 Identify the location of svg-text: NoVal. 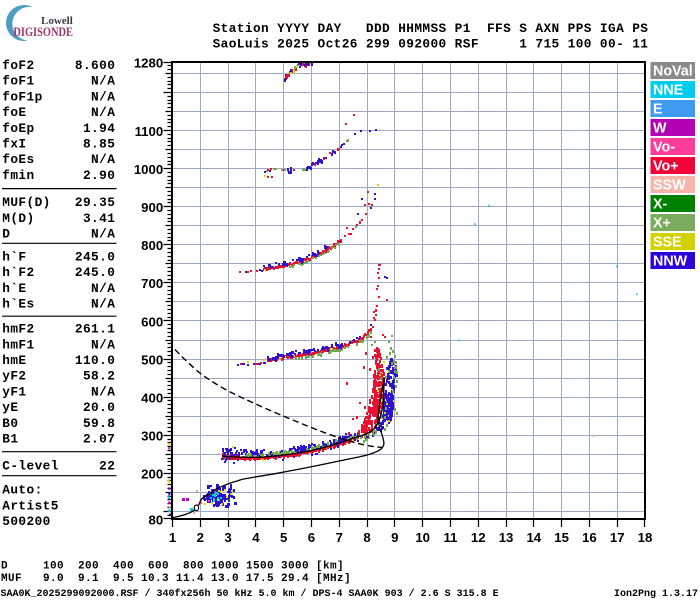
(673, 72).